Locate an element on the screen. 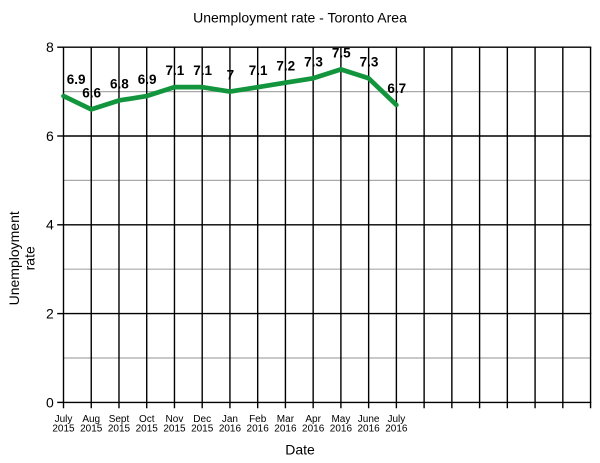 This screenshot has width=600, height=463. svg-text: Mar is located at coordinates (286, 419).